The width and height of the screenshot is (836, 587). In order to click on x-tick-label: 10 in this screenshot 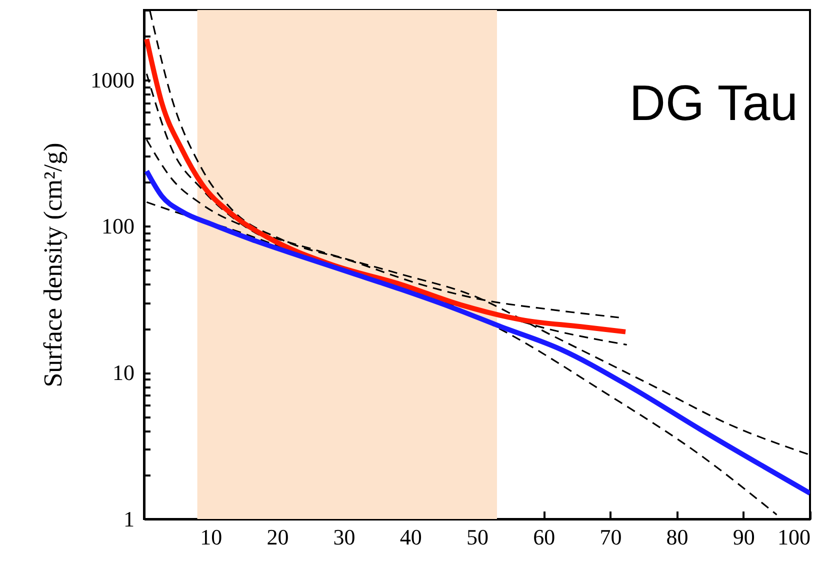, I will do `click(211, 537)`.